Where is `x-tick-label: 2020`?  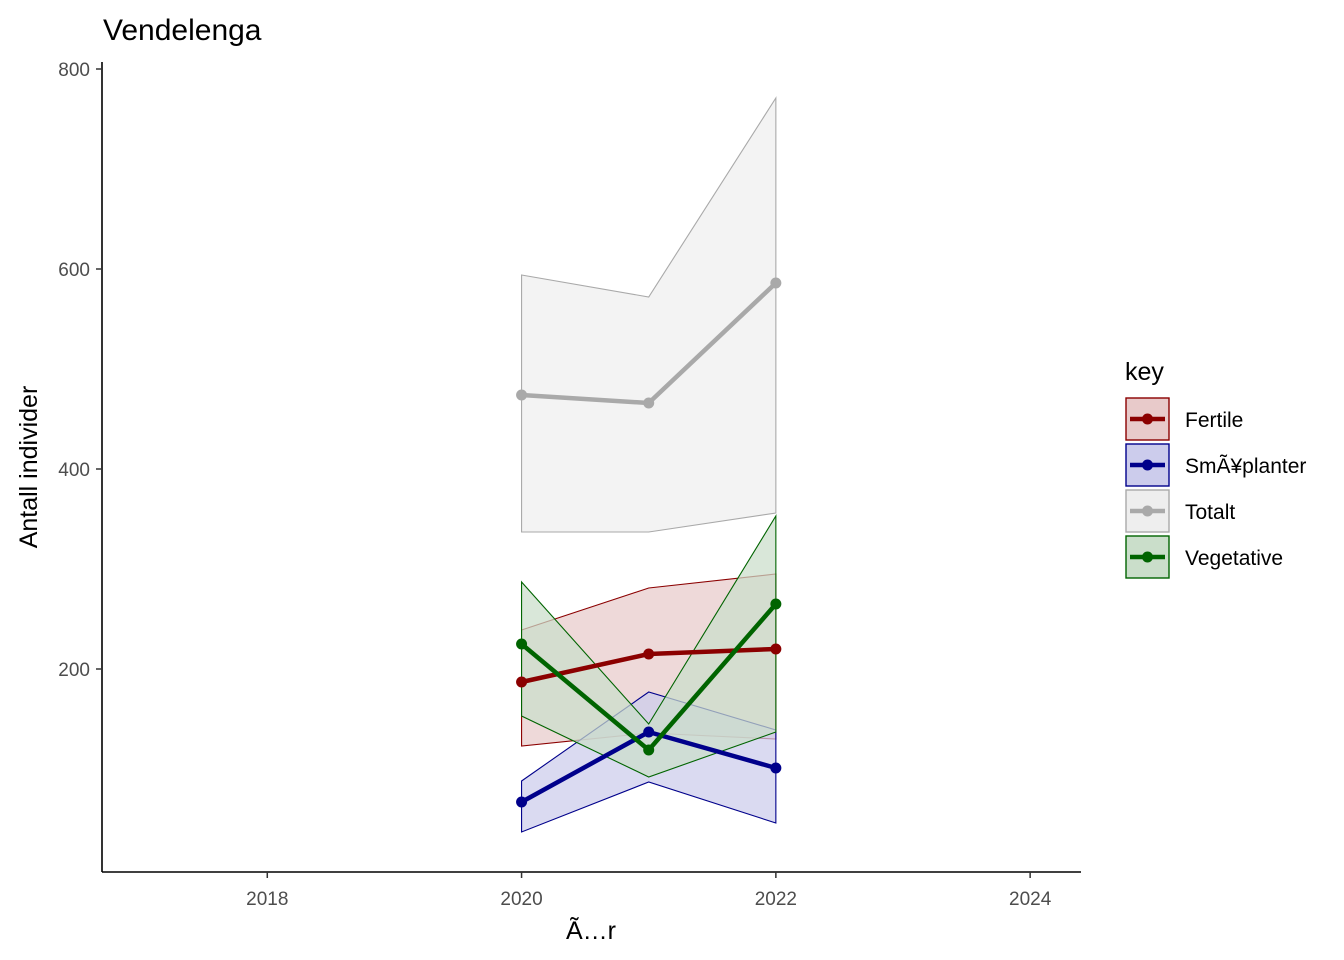
x-tick-label: 2020 is located at coordinates (521, 899).